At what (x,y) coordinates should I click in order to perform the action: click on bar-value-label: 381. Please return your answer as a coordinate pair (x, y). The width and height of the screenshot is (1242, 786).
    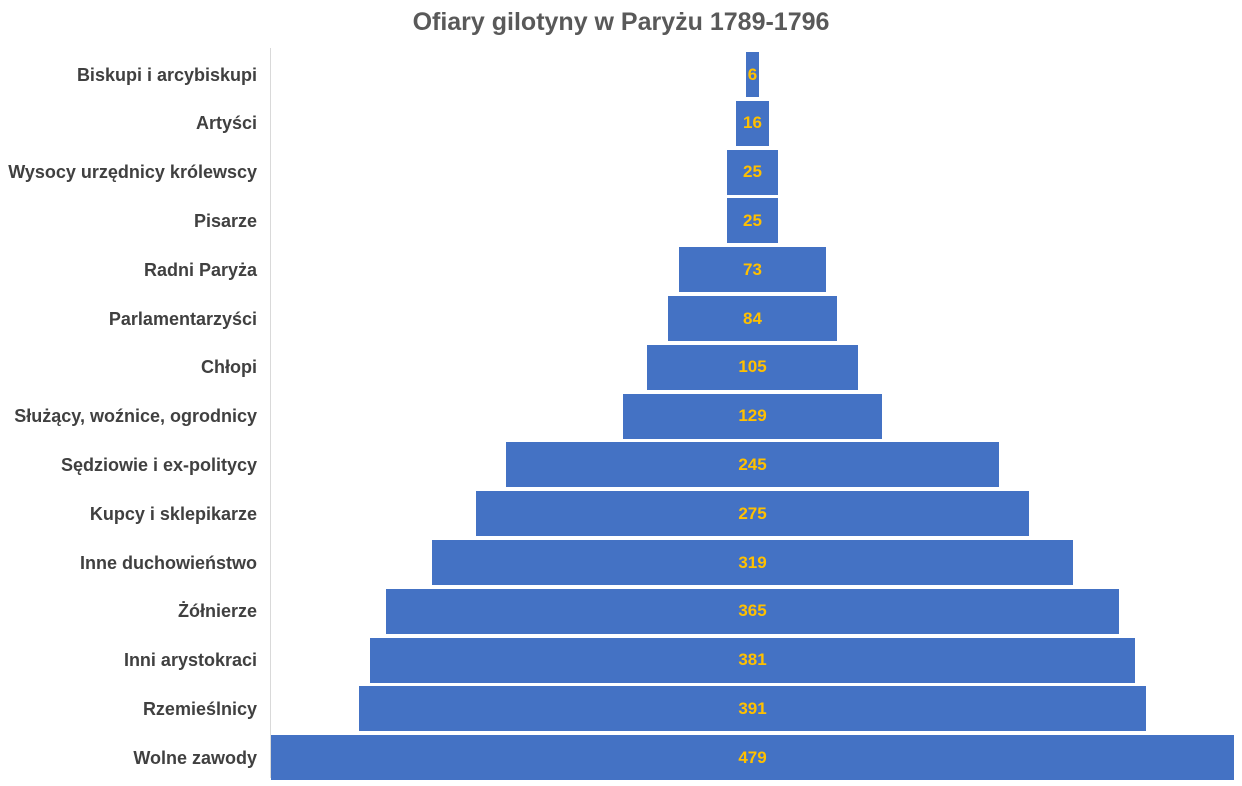
    Looking at the image, I should click on (752, 660).